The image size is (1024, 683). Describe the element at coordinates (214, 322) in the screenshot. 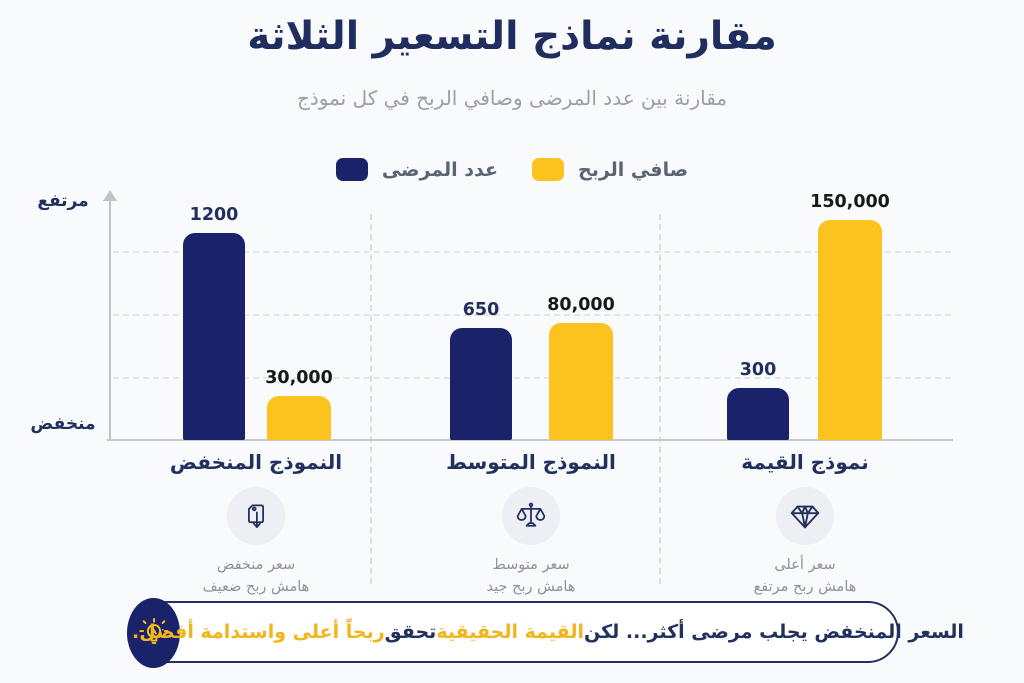

I see `bar-patients-low-model: 1200` at that location.